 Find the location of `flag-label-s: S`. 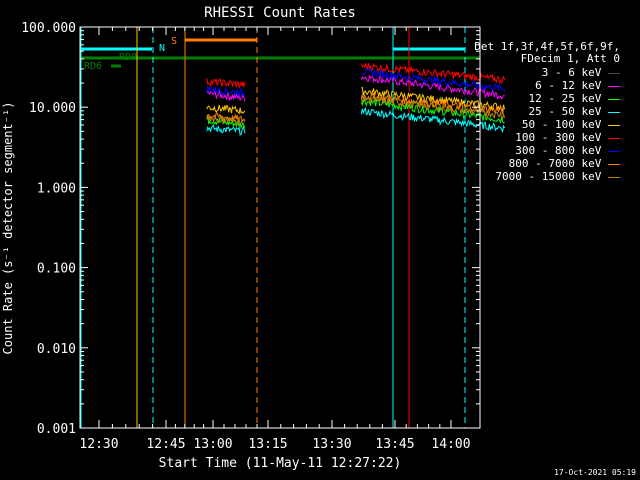

flag-label-s: S is located at coordinates (174, 41).